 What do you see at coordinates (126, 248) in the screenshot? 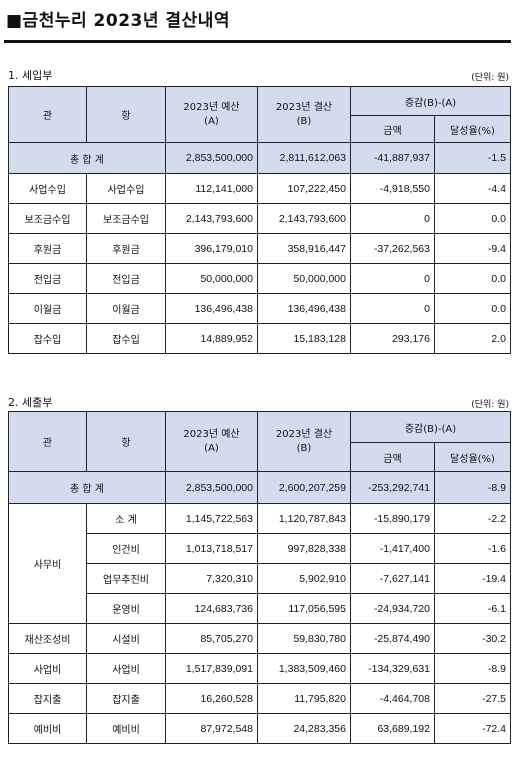
I see `income-hang-cell: 후원금` at bounding box center [126, 248].